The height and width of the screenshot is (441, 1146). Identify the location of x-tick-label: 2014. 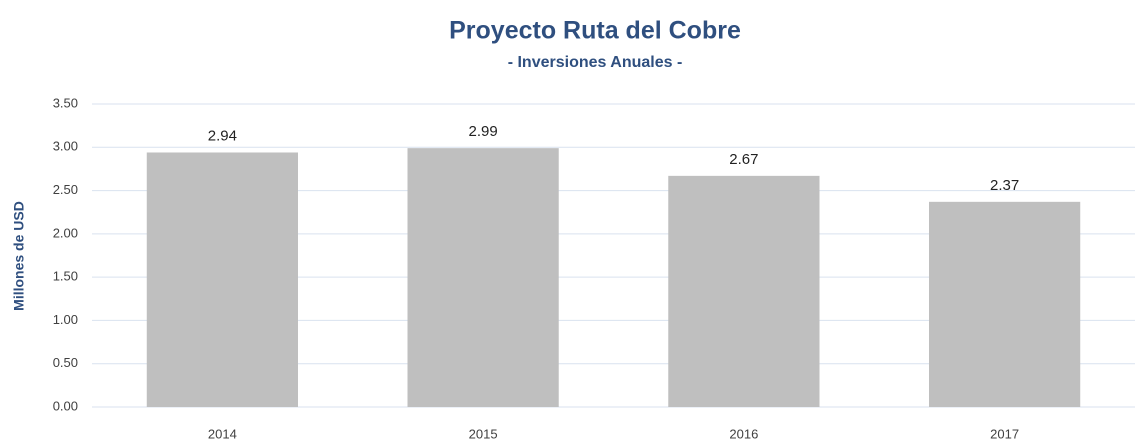
(222, 433).